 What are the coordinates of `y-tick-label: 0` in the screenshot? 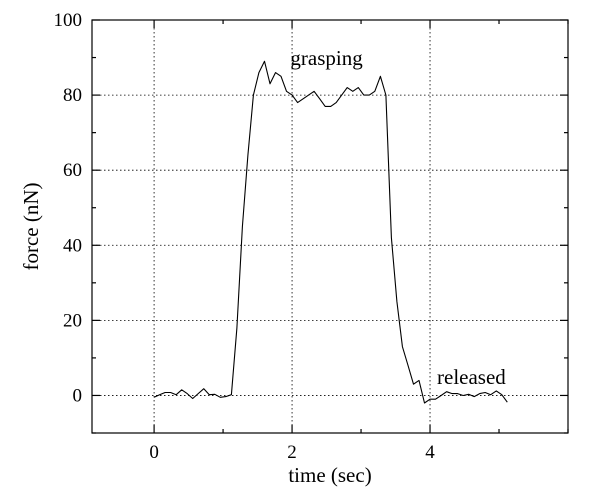 It's located at (78, 395).